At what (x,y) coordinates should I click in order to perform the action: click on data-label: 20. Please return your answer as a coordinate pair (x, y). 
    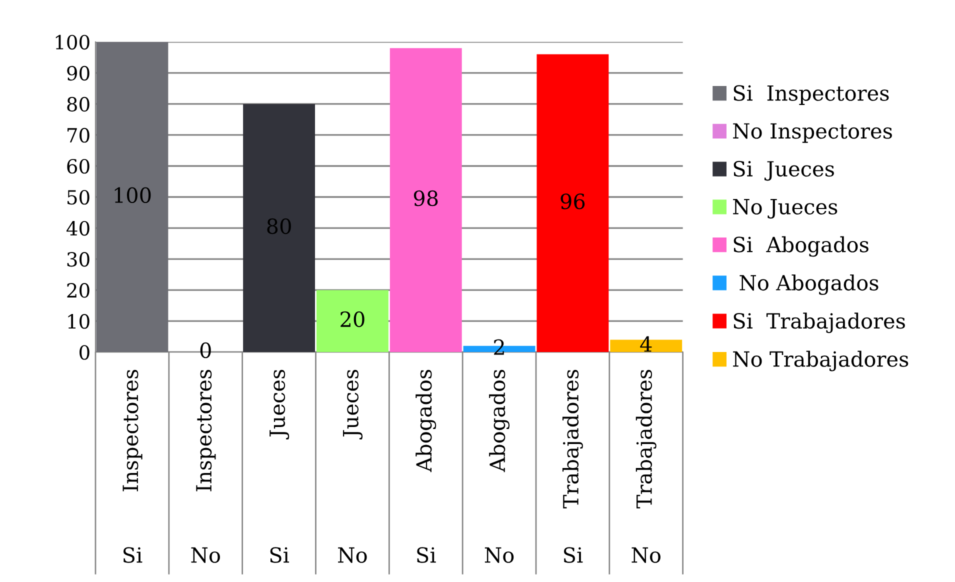
    Looking at the image, I should click on (352, 319).